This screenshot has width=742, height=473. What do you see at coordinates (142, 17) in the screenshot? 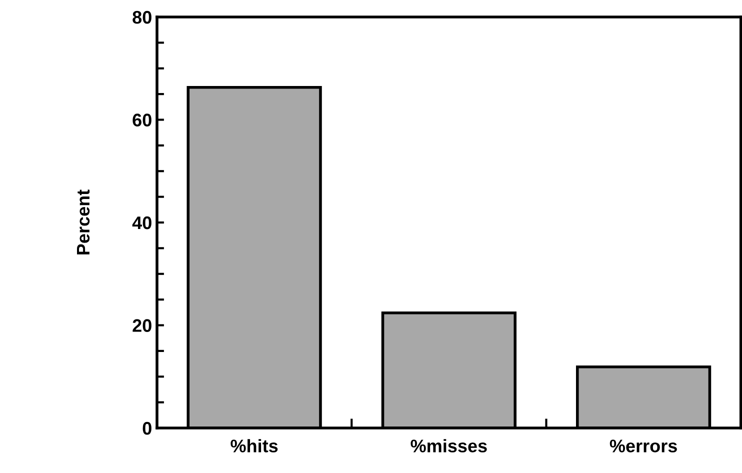
I see `y-tick-label: 80` at bounding box center [142, 17].